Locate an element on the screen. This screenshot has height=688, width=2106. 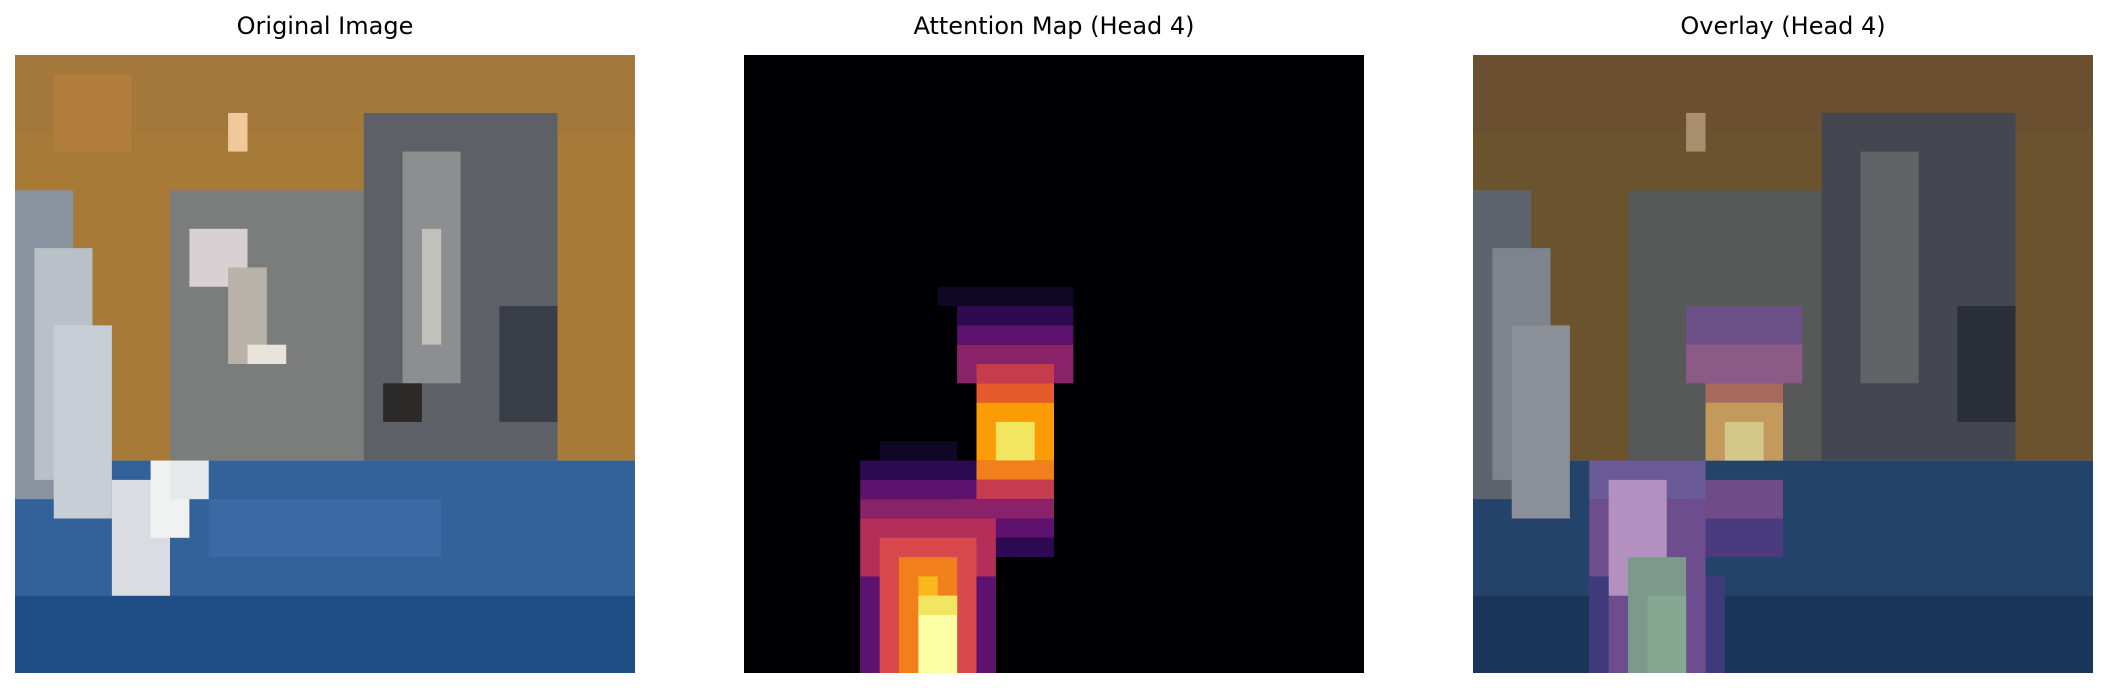
panel-title-original: Original Image is located at coordinates (325, 26).